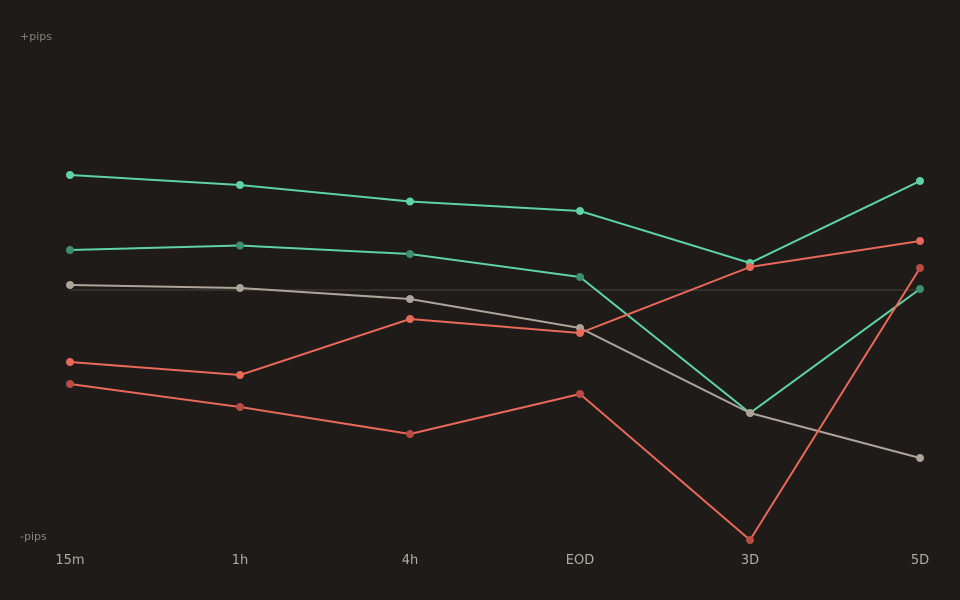  What do you see at coordinates (750, 560) in the screenshot?
I see `x-tick-label: 3D` at bounding box center [750, 560].